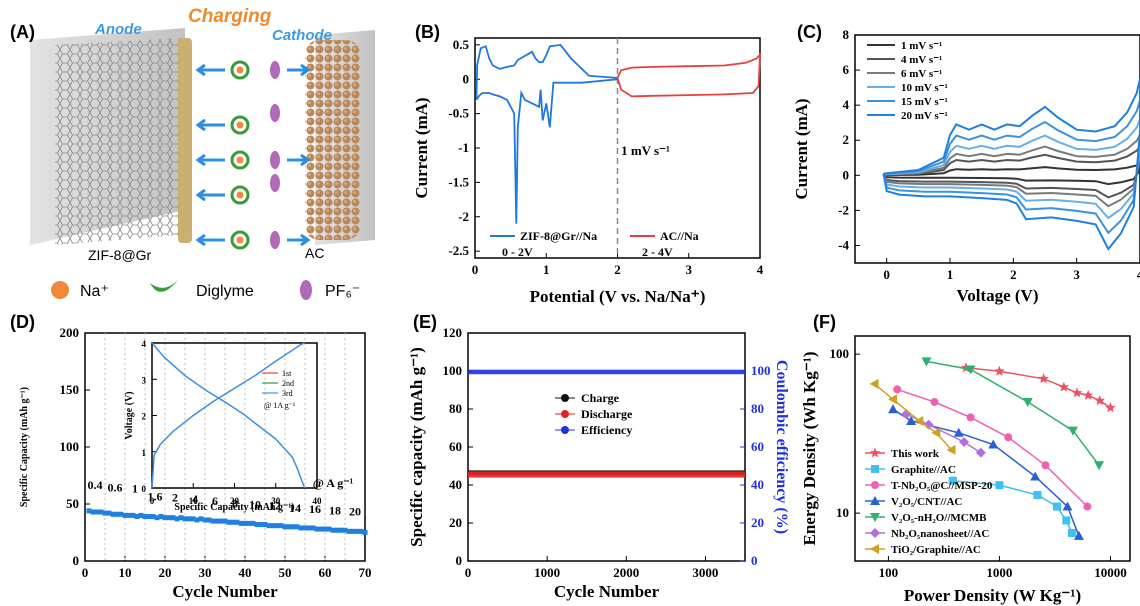 The height and width of the screenshot is (606, 1140). Describe the element at coordinates (458, 181) in the screenshot. I see `y-tick-label: -1.5` at that location.